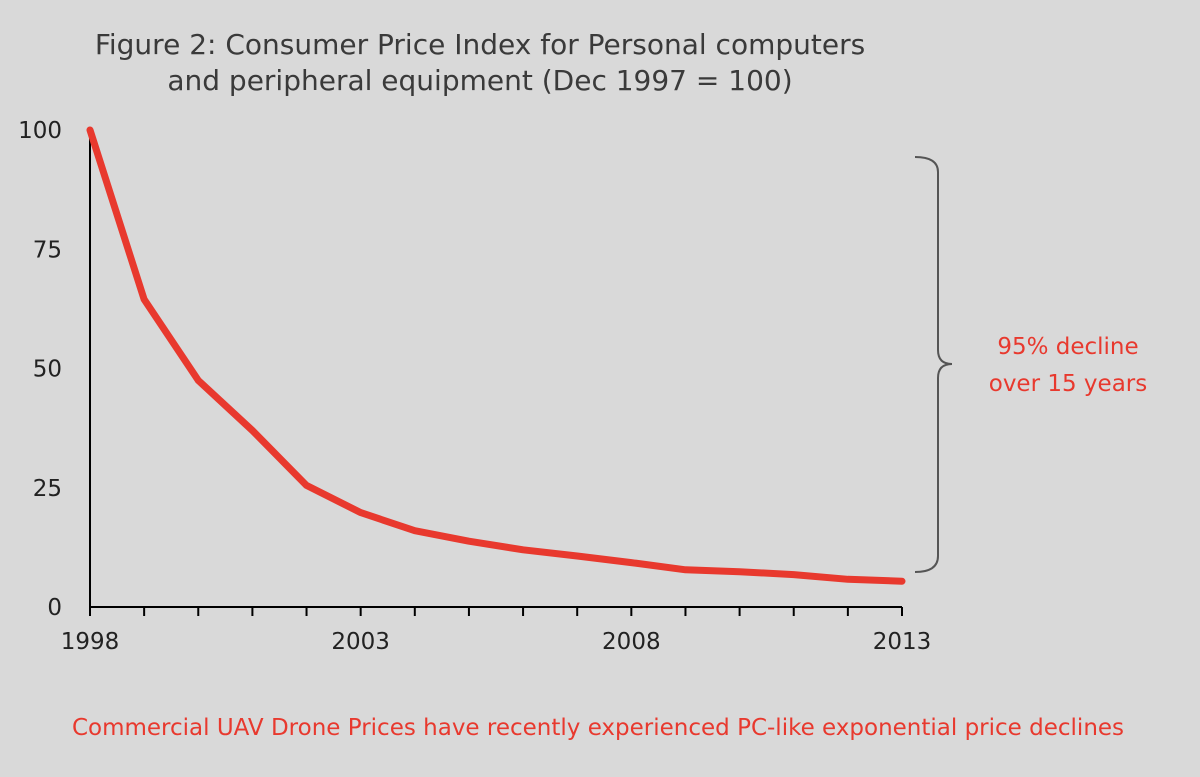 This screenshot has height=777, width=1200. I want to click on annotation-line2: over 15 years, so click(1068, 384).